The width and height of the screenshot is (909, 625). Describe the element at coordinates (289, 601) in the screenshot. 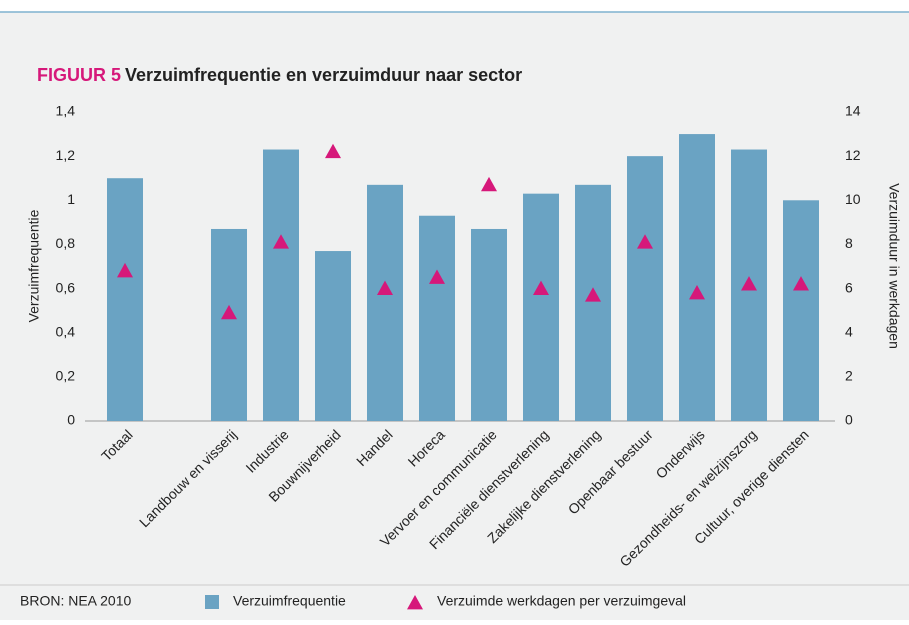

I see `legend-label: Verzuimfrequentie` at that location.